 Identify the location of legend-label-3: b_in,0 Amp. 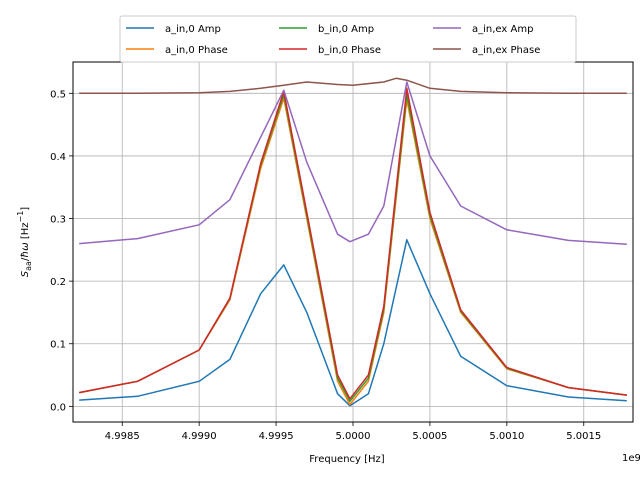
(346, 29).